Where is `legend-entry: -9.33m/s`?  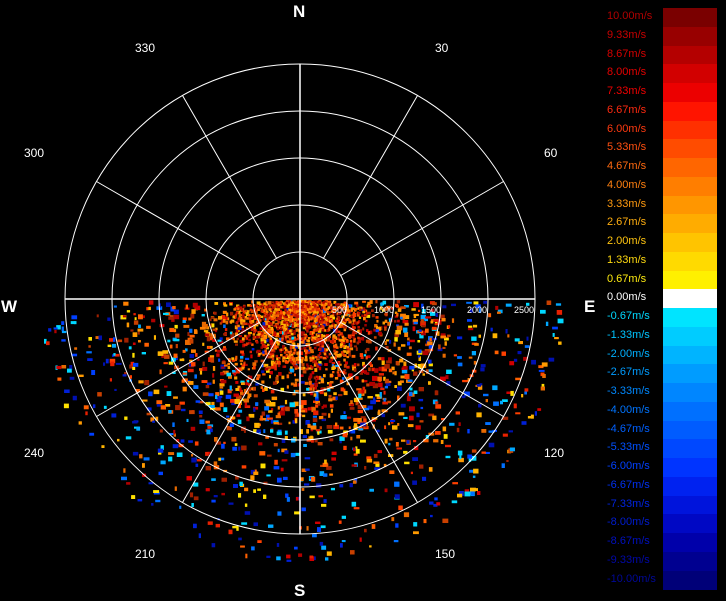 legend-entry: -9.33m/s is located at coordinates (662, 561).